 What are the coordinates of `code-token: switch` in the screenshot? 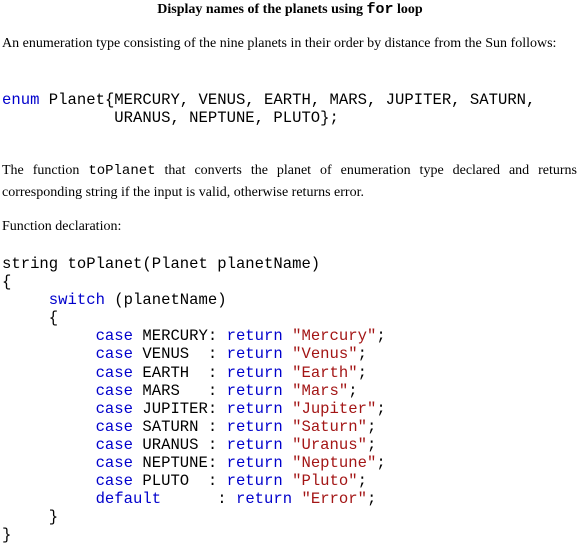 It's located at (53, 300).